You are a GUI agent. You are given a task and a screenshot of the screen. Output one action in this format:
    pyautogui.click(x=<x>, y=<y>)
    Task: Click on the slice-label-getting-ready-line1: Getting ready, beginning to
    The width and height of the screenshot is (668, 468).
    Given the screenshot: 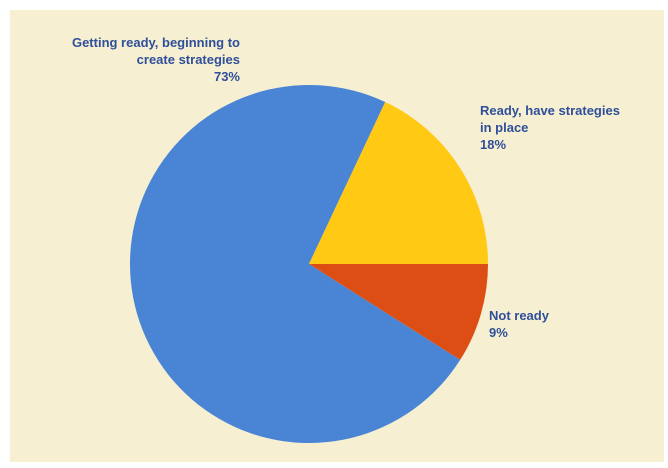 What is the action you would take?
    pyautogui.click(x=155, y=42)
    